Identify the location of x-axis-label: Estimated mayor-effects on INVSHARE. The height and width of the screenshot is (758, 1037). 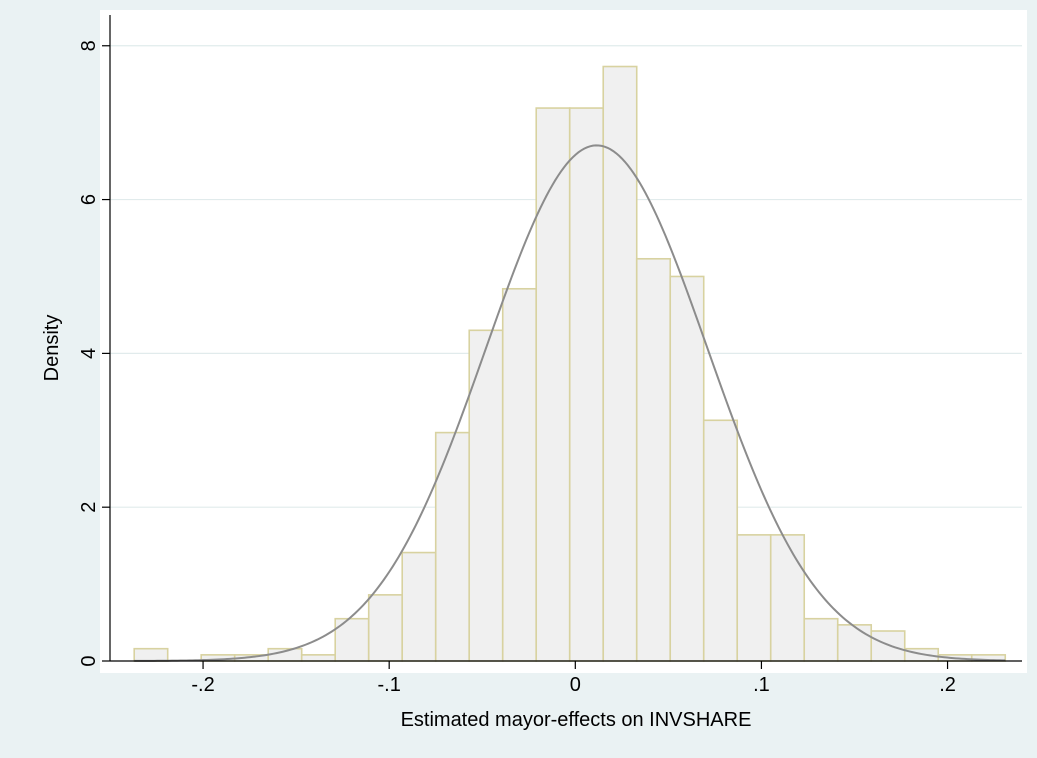
(576, 720).